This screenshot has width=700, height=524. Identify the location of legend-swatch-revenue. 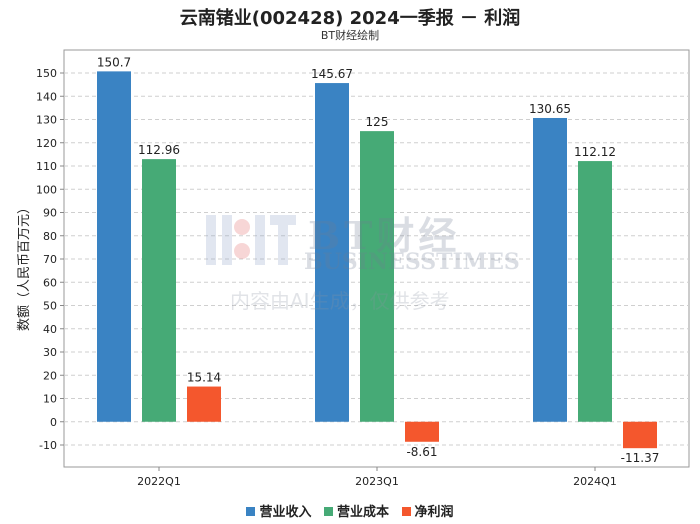
(251, 511).